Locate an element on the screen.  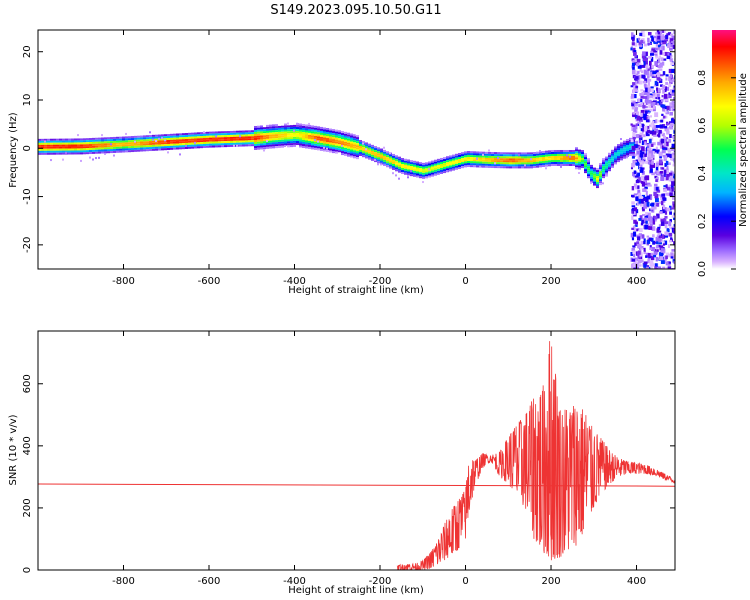
y-tick-label: 600 is located at coordinates (27, 383).